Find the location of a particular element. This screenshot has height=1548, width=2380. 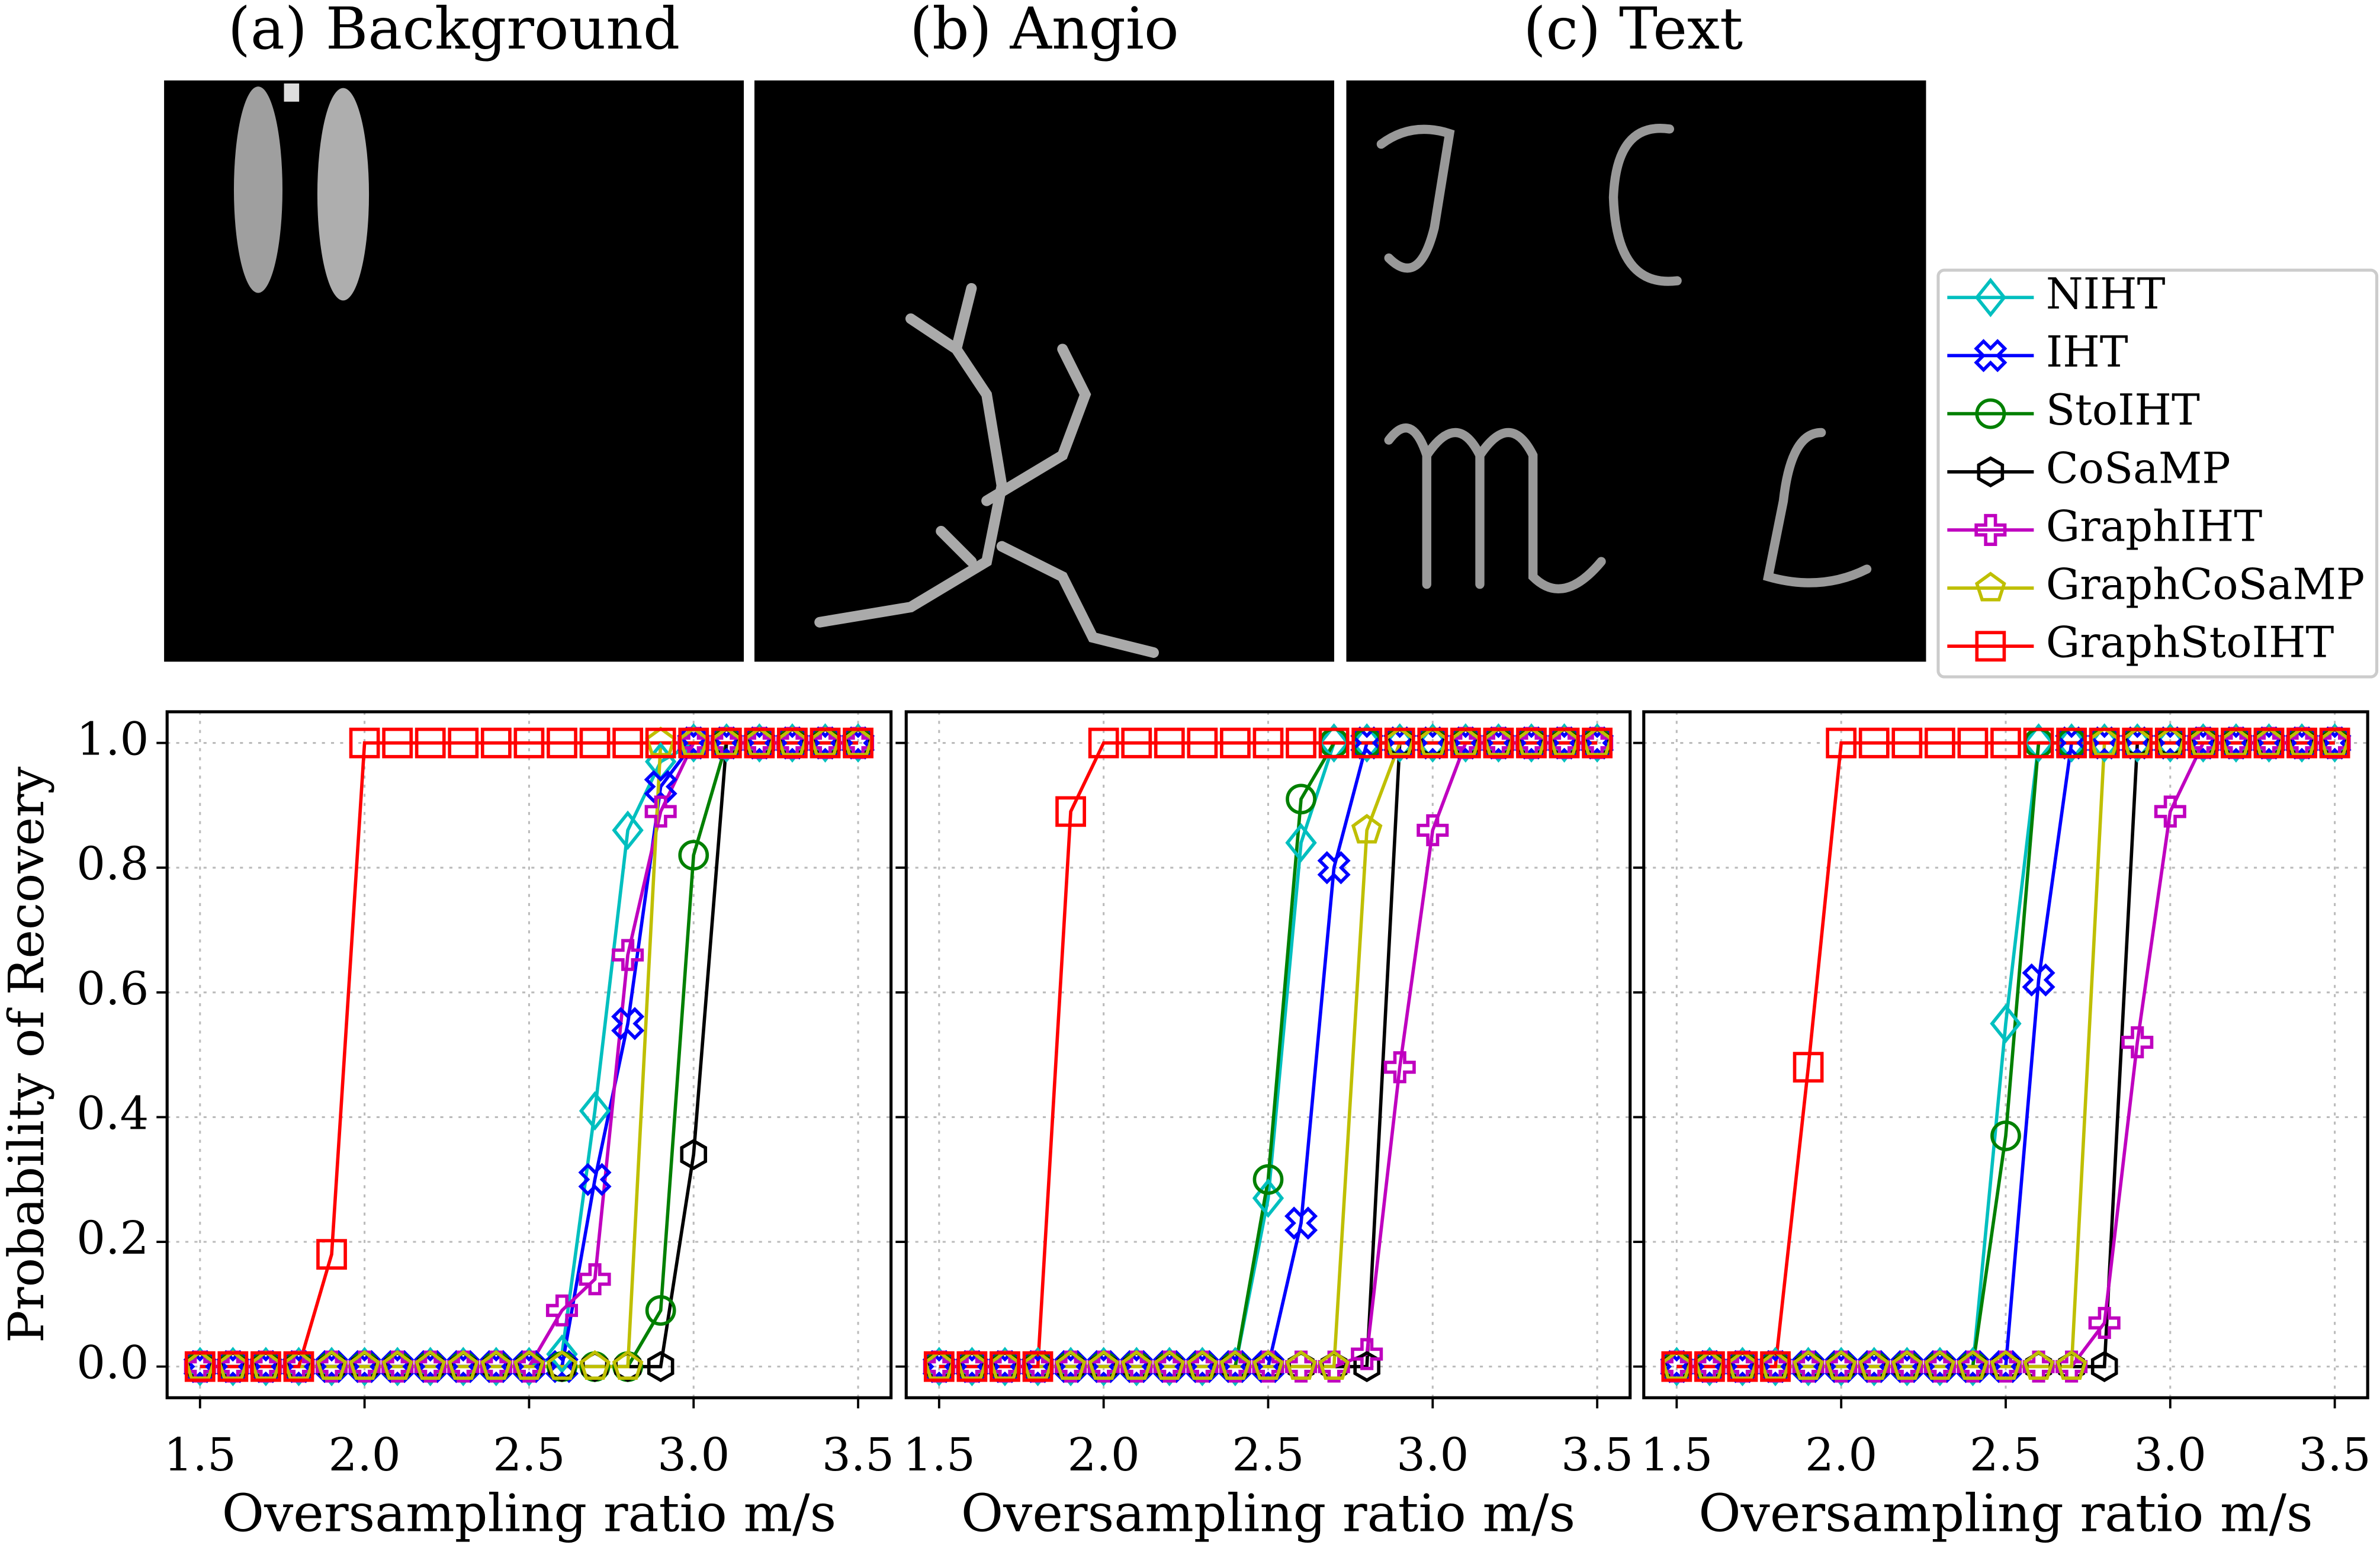

y-tick-label: 0.8 is located at coordinates (113, 864).